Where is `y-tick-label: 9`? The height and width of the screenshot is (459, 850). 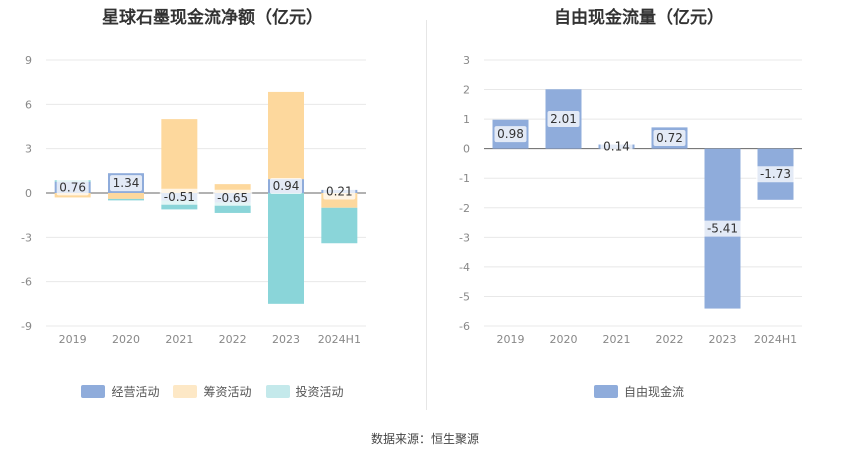
y-tick-label: 9 is located at coordinates (28, 60).